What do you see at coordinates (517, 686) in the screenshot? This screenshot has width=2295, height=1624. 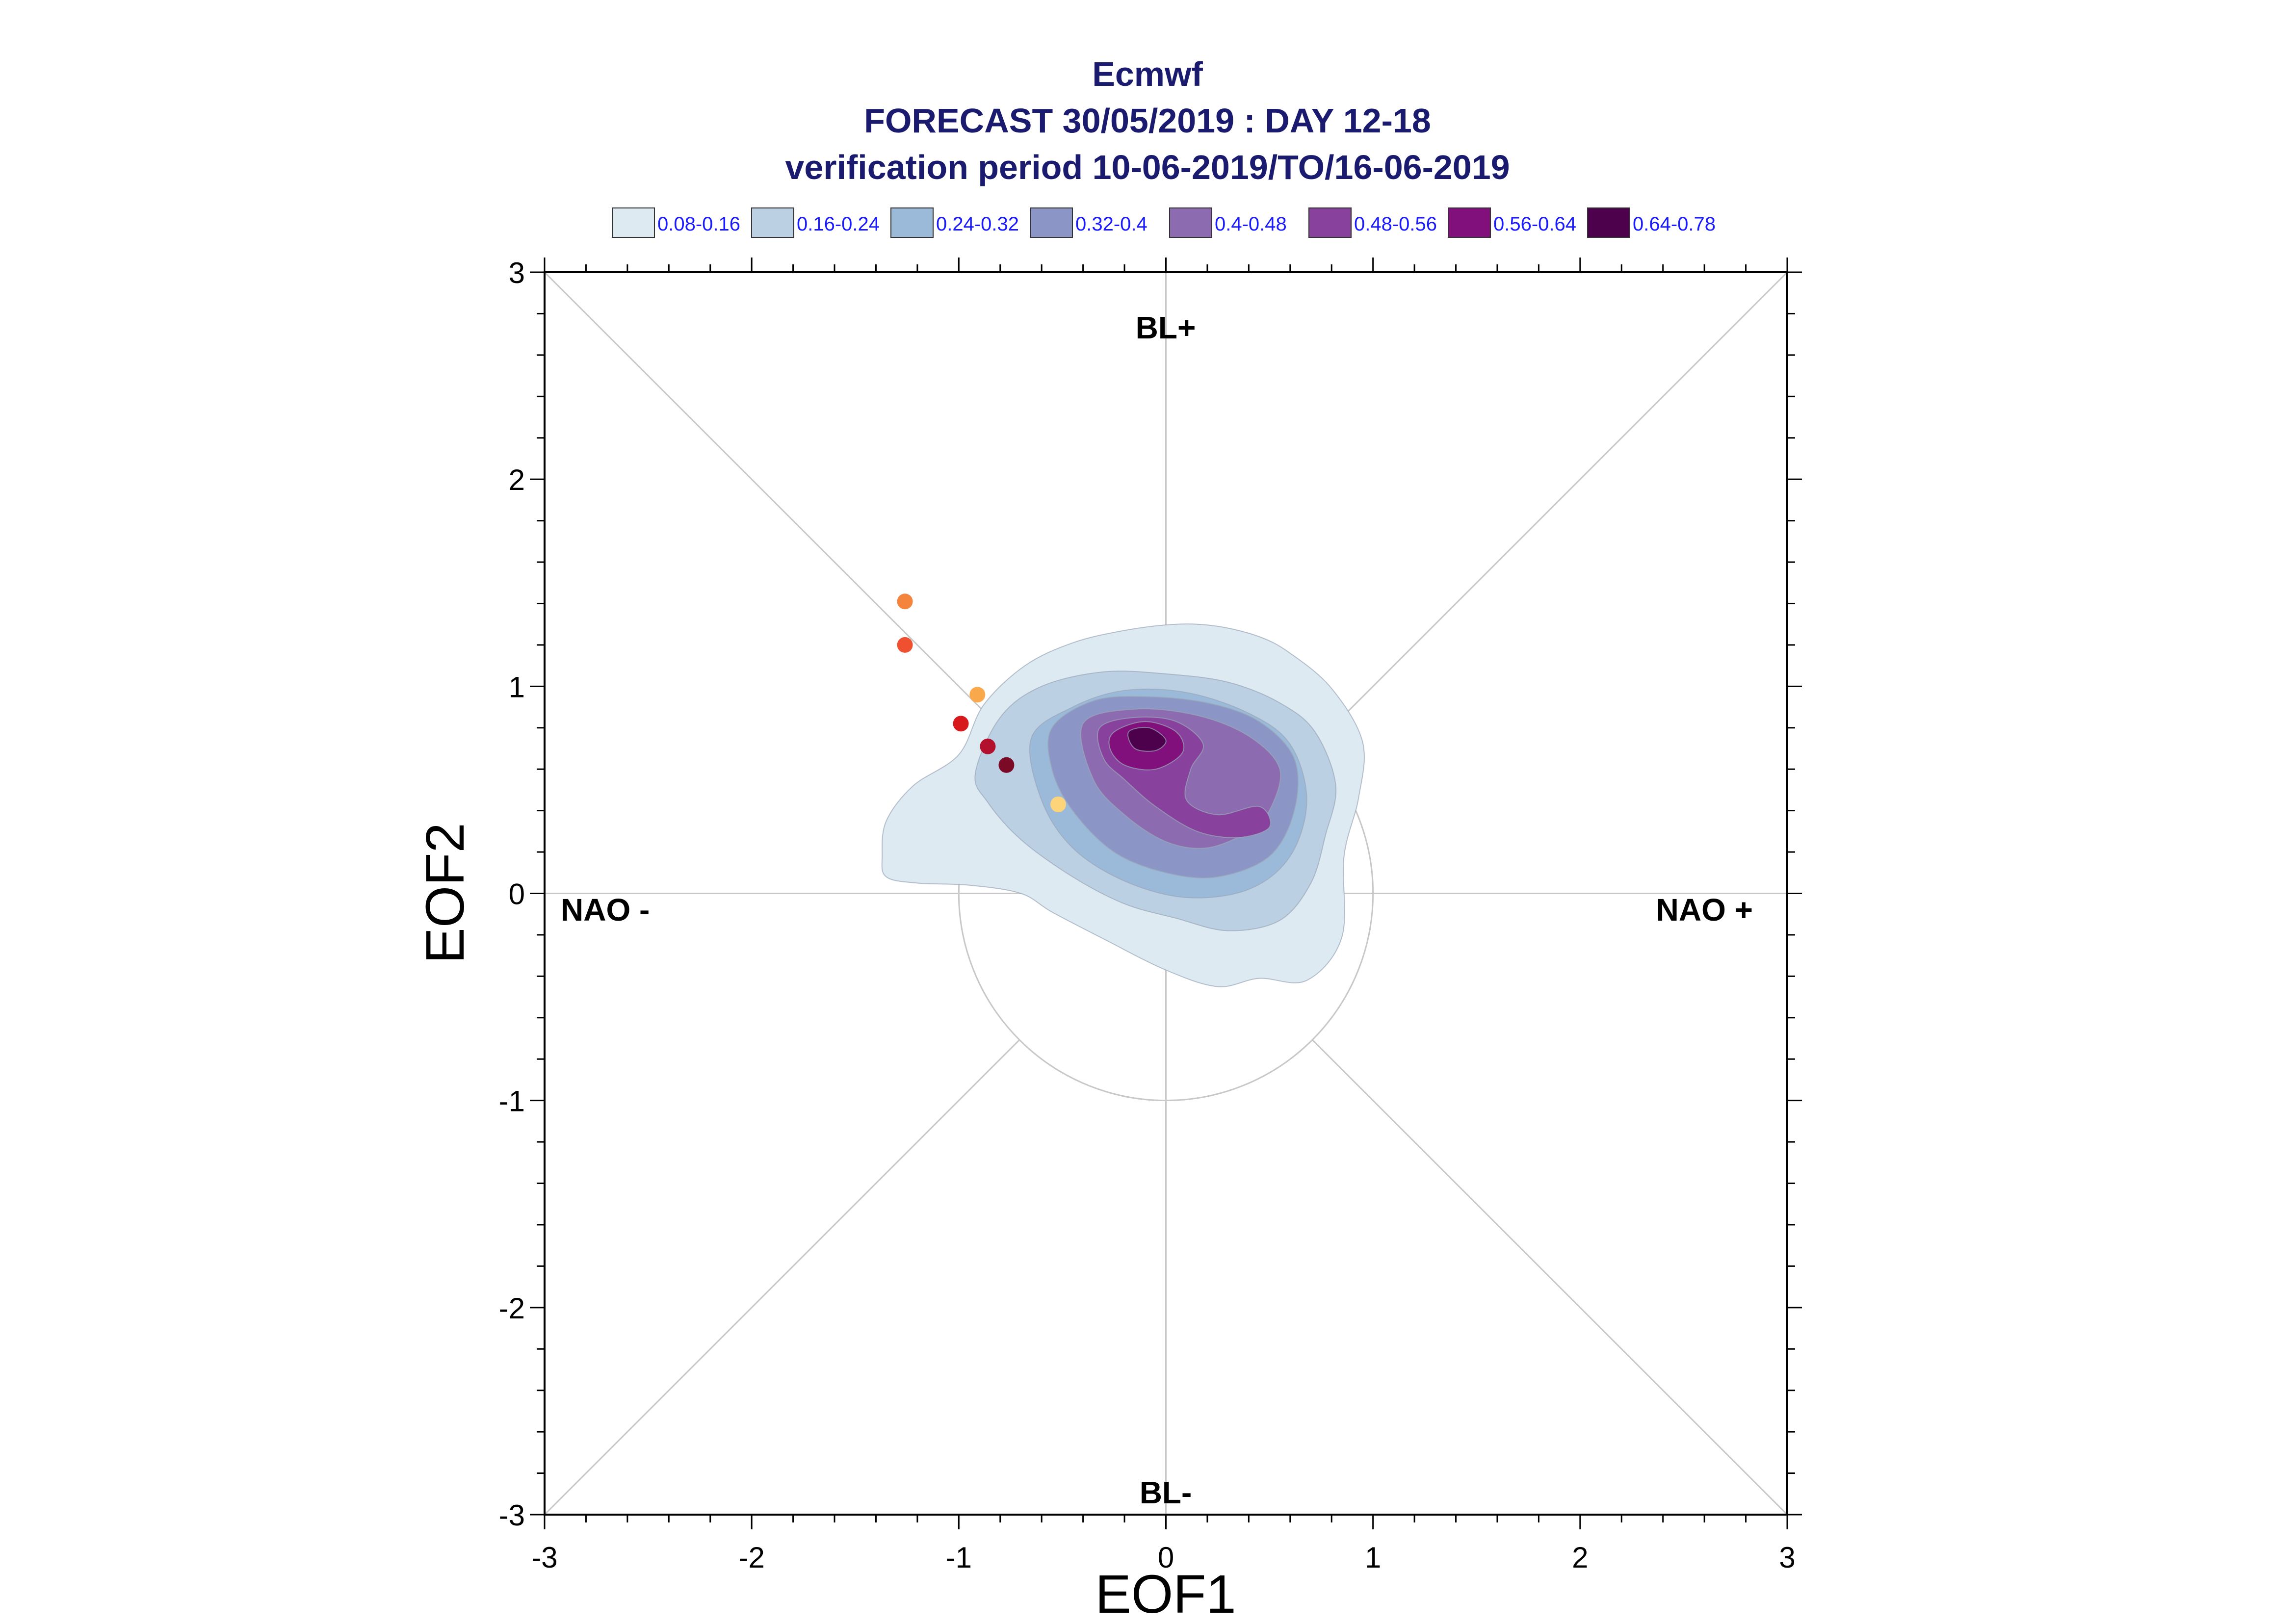 I see `y-tick-label: 1` at bounding box center [517, 686].